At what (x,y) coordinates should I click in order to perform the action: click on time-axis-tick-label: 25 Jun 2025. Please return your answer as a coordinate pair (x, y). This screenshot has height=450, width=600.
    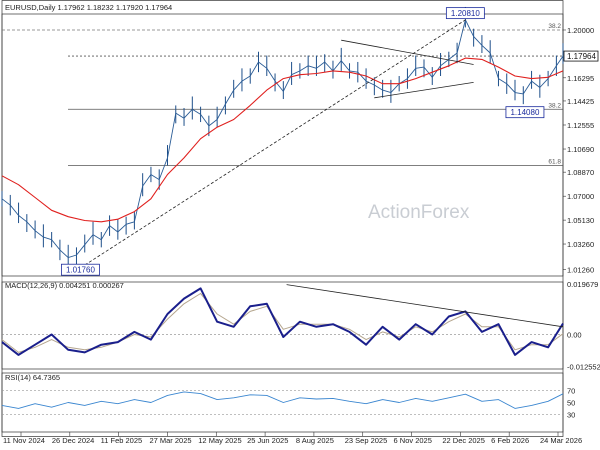
    Looking at the image, I should click on (267, 440).